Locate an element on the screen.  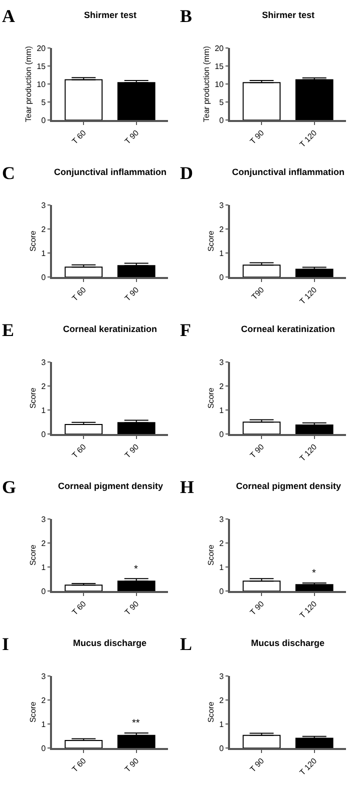
text: H is located at coordinates (187, 487).